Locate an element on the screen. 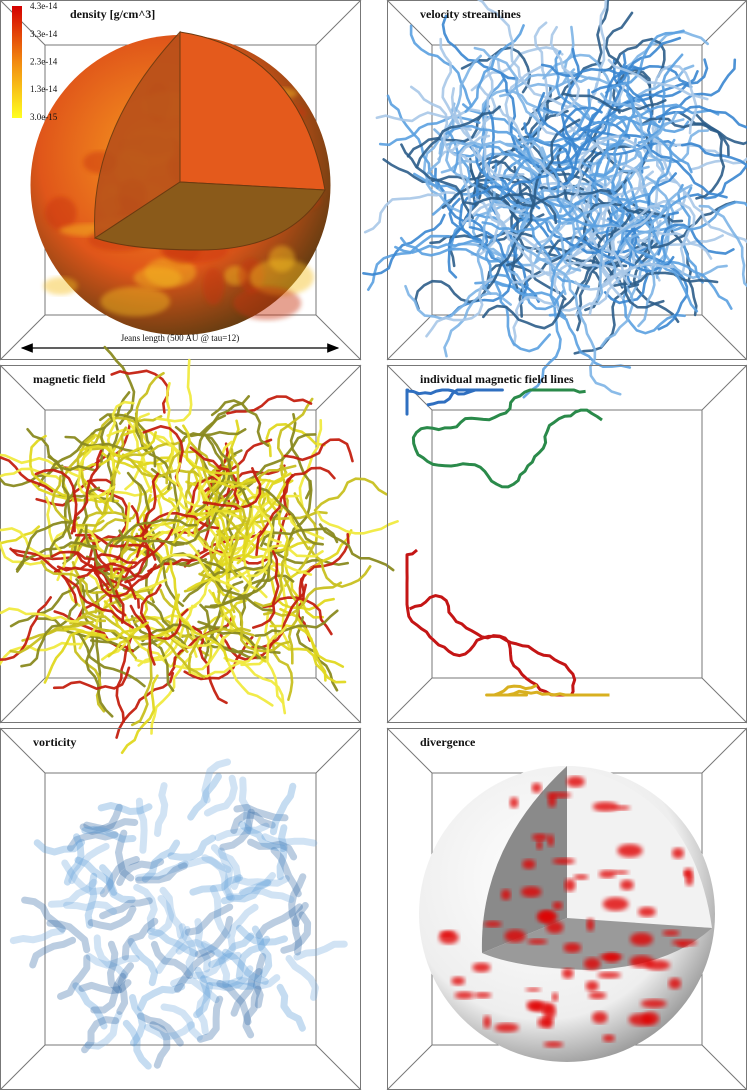  colorbar-label: 3.0e-15 is located at coordinates (44, 117).